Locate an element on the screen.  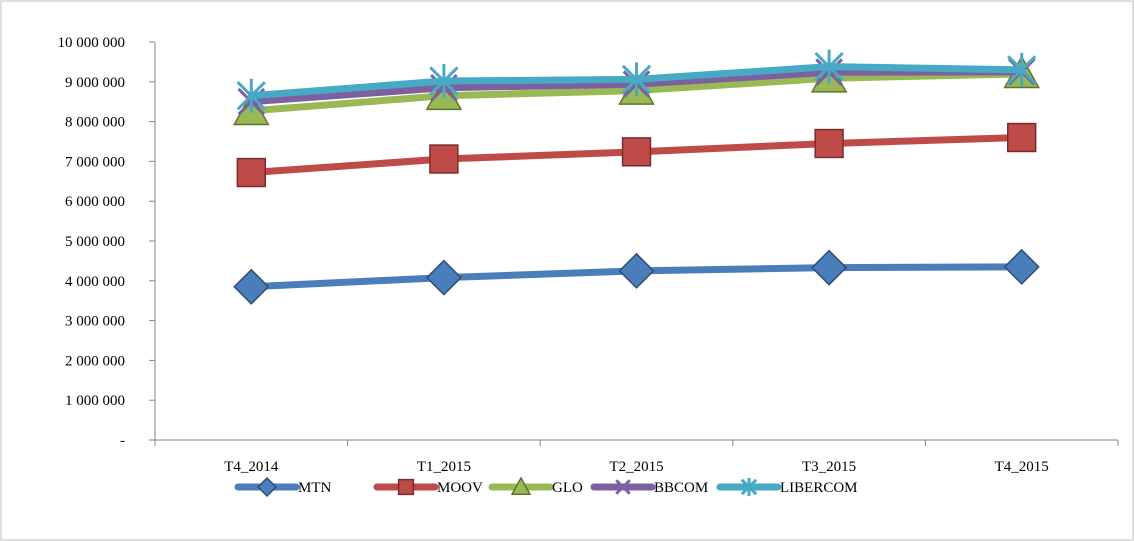
legend: MTN MOOV GLO BBCOM LIBERCOM is located at coordinates (546, 487).